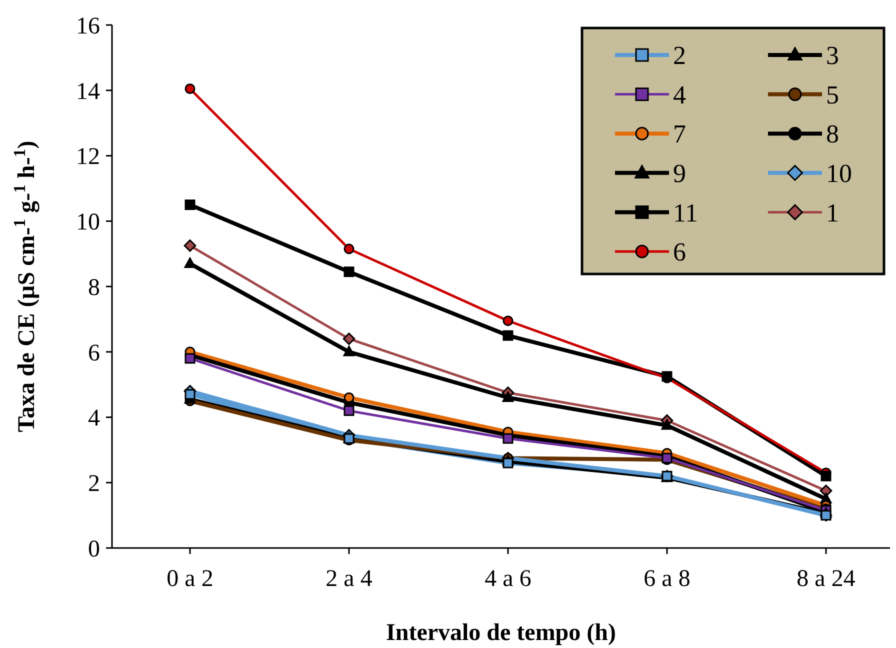  I want to click on x-tick-label: 0 a 2, so click(190, 579).